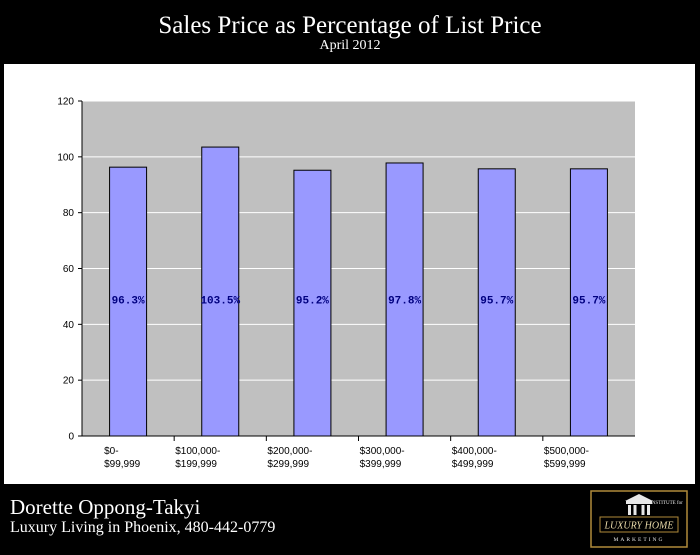  What do you see at coordinates (288, 464) in the screenshot?
I see `x-tick-label: $299,999` at bounding box center [288, 464].